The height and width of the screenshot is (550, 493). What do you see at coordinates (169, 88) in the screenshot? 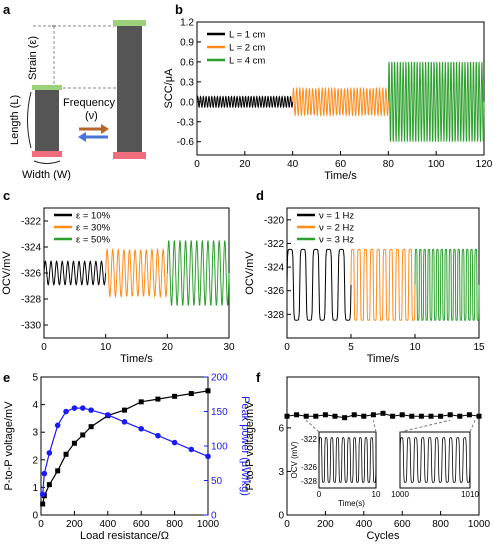
I see `y-axis-label-b: SCC/μA` at bounding box center [169, 88].